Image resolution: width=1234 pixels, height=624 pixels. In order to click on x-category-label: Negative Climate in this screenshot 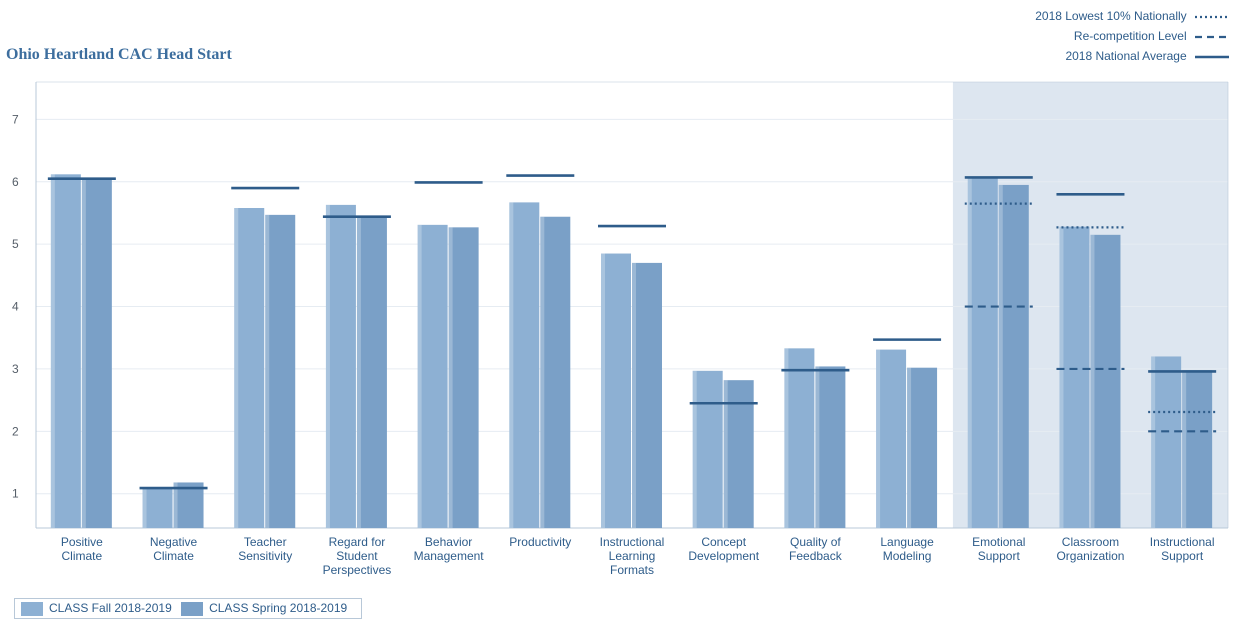, I will do `click(174, 549)`.